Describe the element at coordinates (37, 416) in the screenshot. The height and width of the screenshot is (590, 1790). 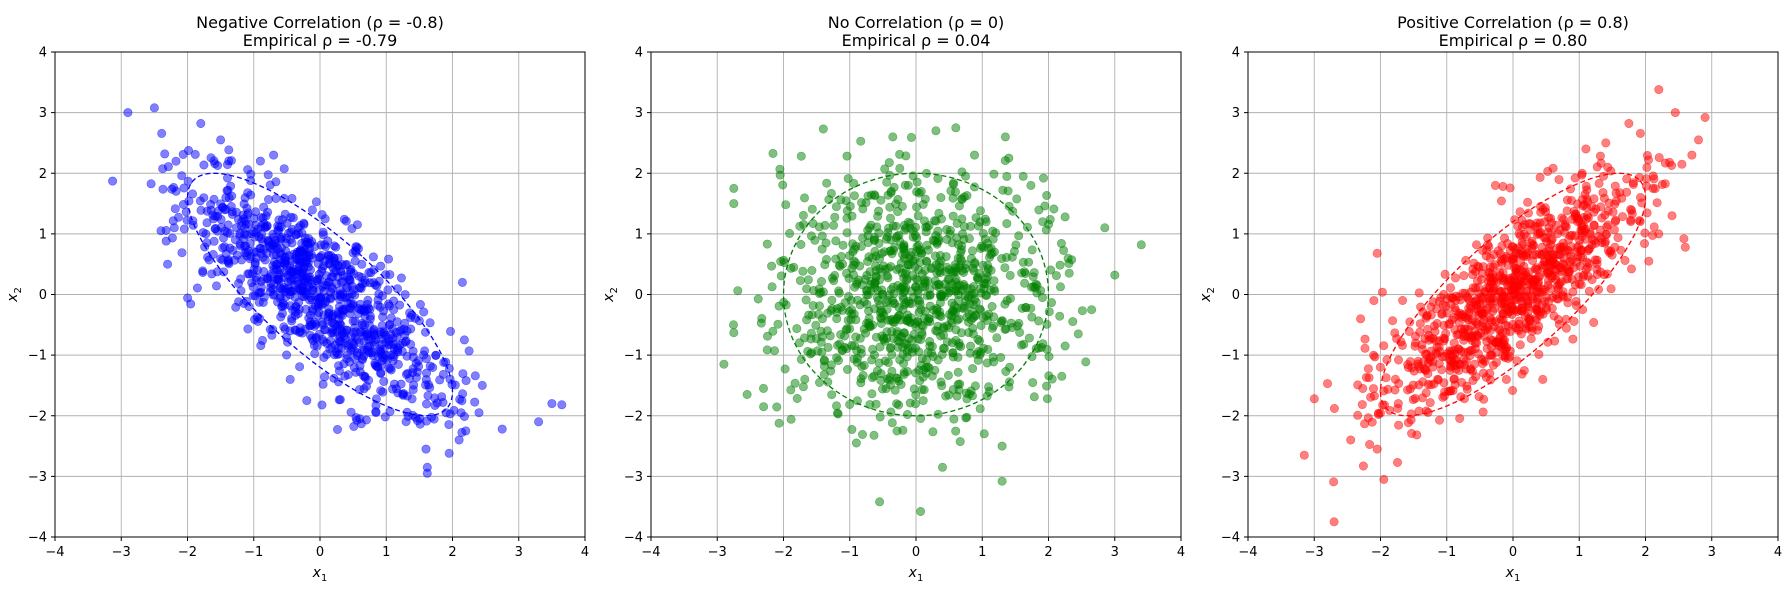
I see `y-tick-label: −2` at that location.